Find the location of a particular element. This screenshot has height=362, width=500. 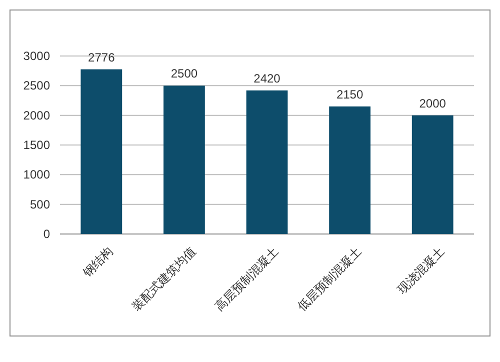

y-tick-label: 2500 is located at coordinates (36, 85).